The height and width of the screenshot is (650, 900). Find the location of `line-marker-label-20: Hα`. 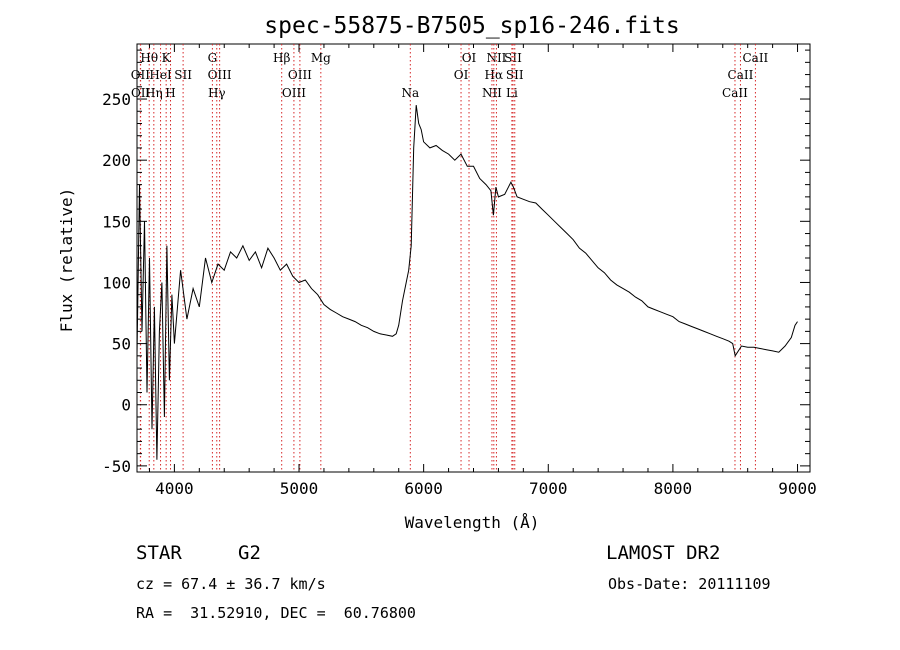

line-marker-label-20: Hα is located at coordinates (494, 75).